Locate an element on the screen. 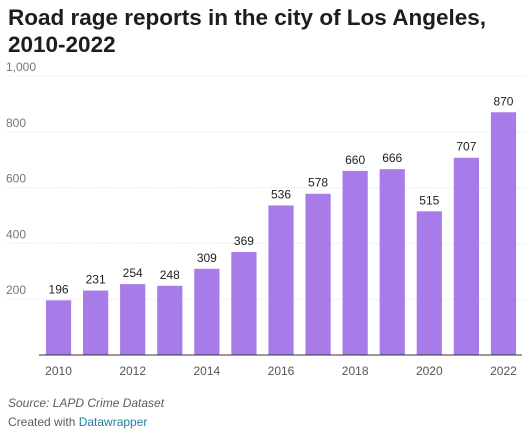  x-tick-label: 2022 is located at coordinates (503, 371).